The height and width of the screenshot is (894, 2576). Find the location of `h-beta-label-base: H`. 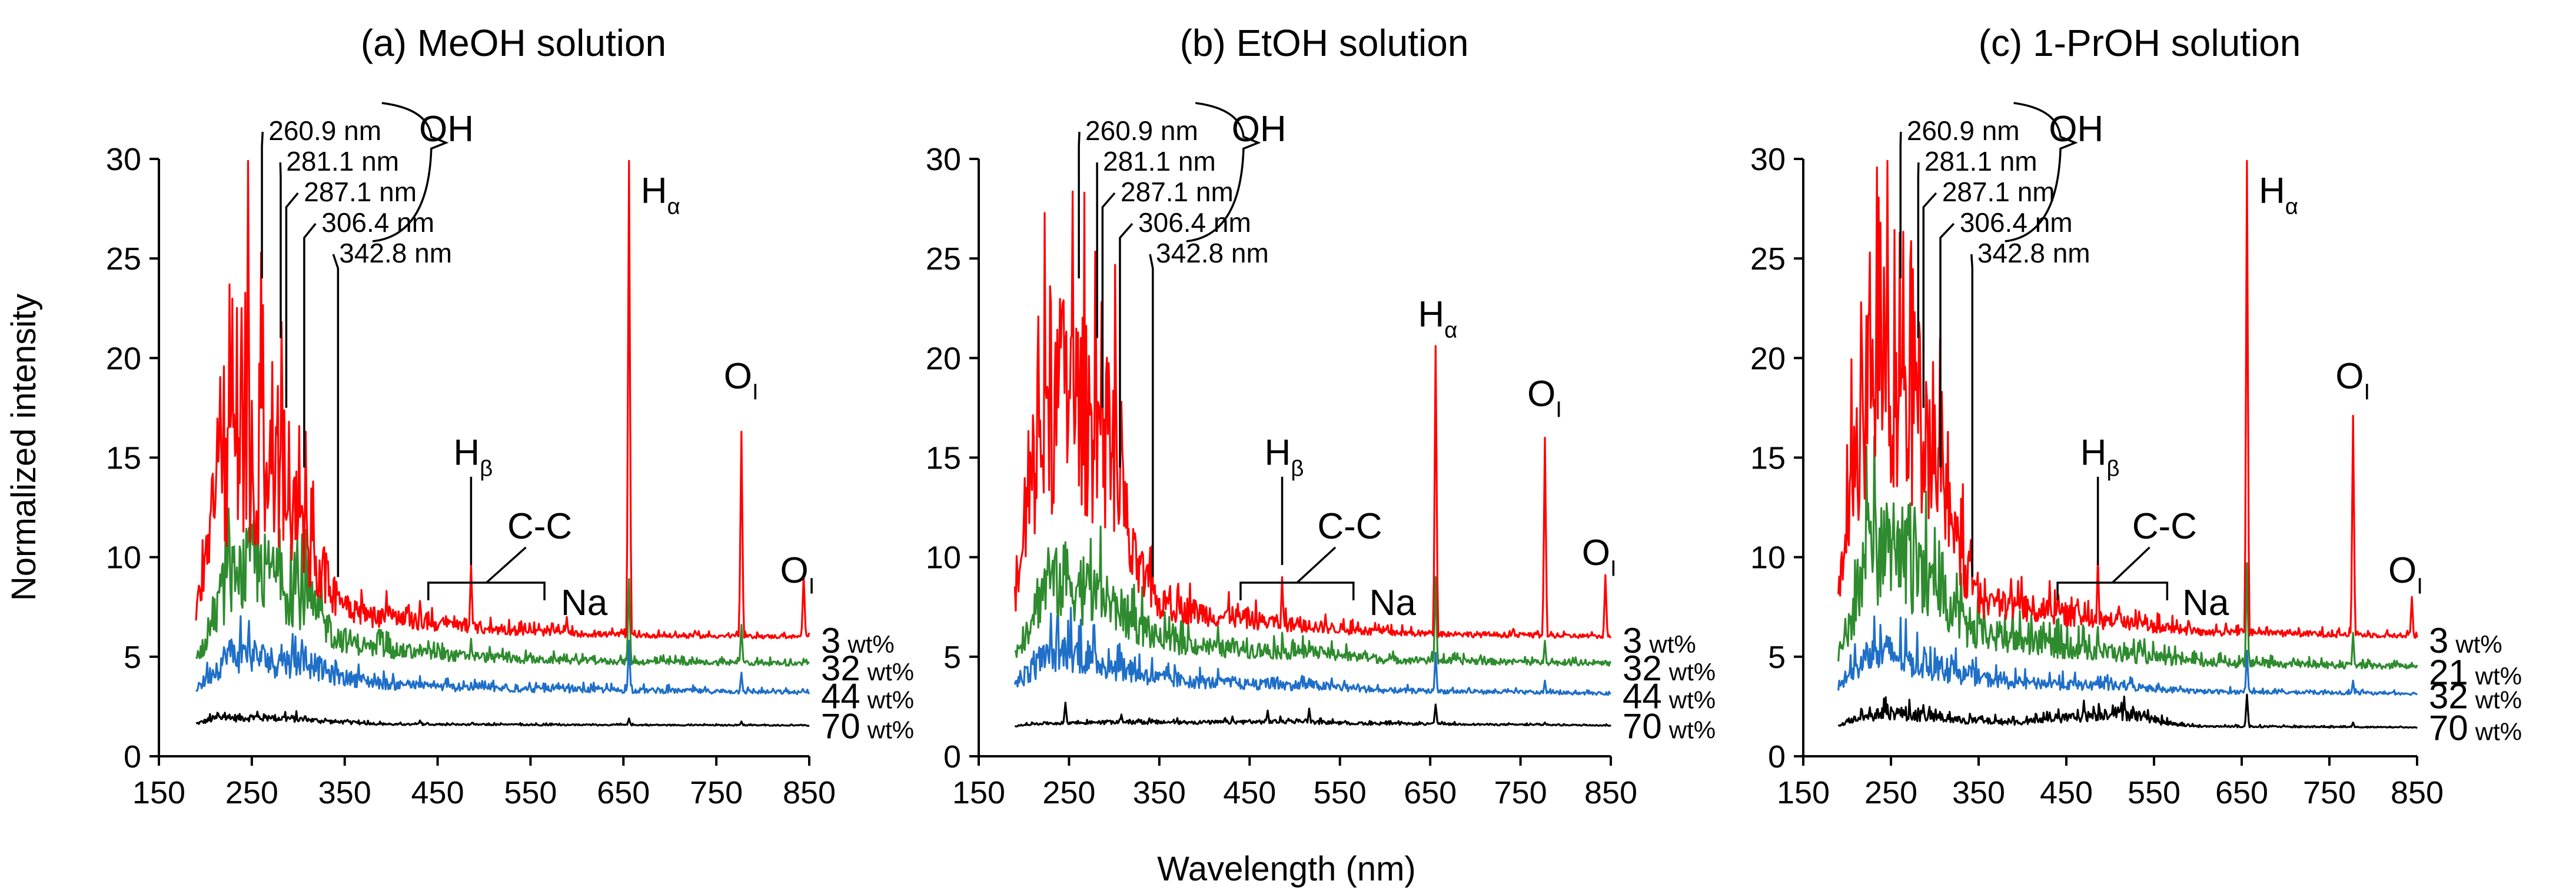

h-beta-label-base: H is located at coordinates (466, 453).